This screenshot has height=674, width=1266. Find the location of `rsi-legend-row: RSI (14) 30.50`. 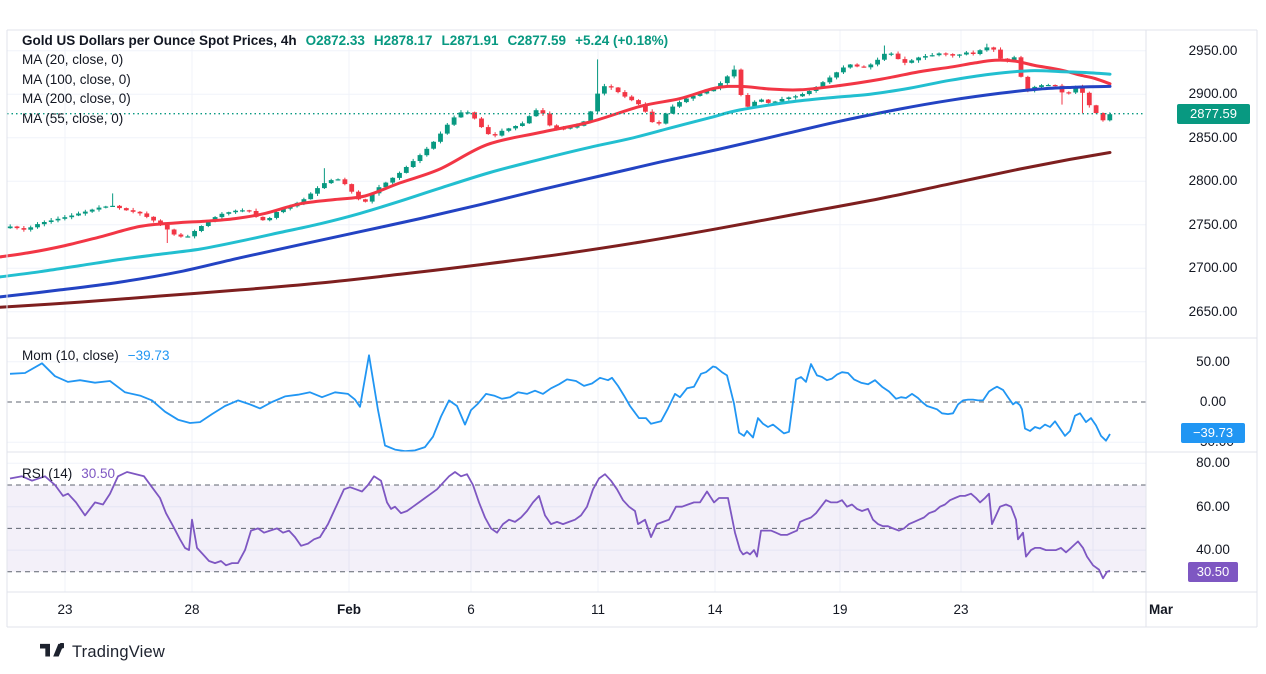

rsi-legend-row: RSI (14) 30.50 is located at coordinates (68, 474).